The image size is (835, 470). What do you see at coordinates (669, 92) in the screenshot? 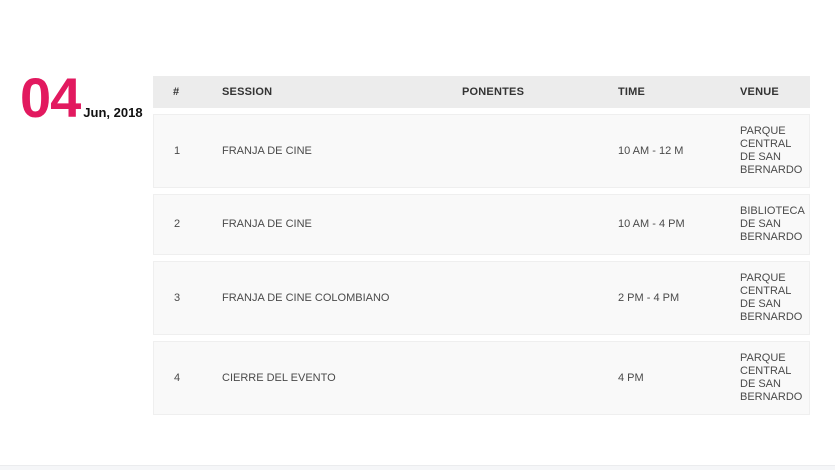
I see `column-header-time: TIME` at bounding box center [669, 92].